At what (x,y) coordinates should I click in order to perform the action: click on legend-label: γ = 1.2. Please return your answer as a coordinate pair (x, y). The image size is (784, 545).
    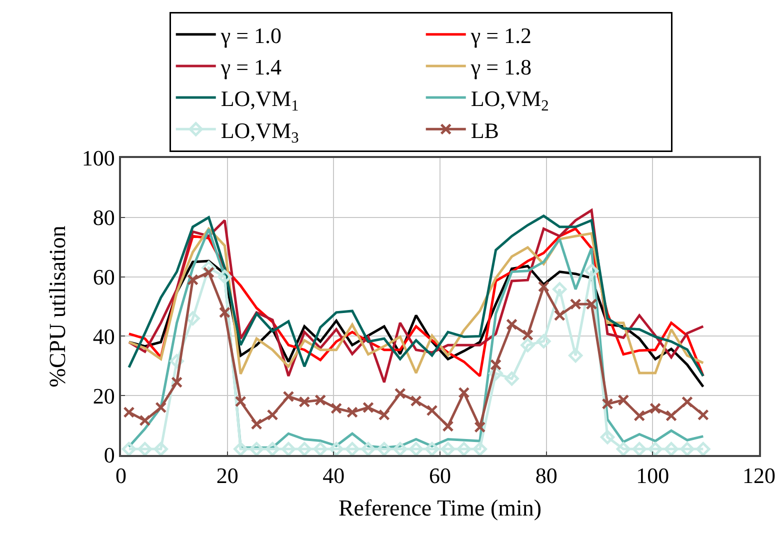
    Looking at the image, I should click on (501, 35).